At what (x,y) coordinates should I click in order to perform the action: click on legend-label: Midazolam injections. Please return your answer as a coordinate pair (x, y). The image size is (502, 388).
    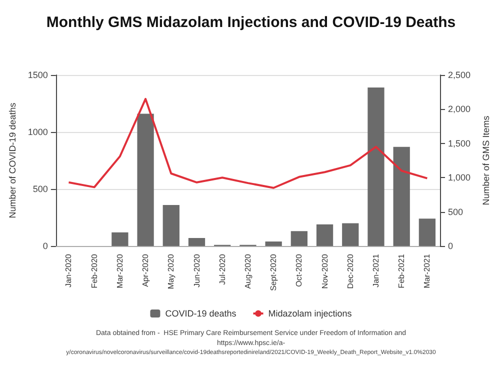
    Looking at the image, I should click on (310, 313).